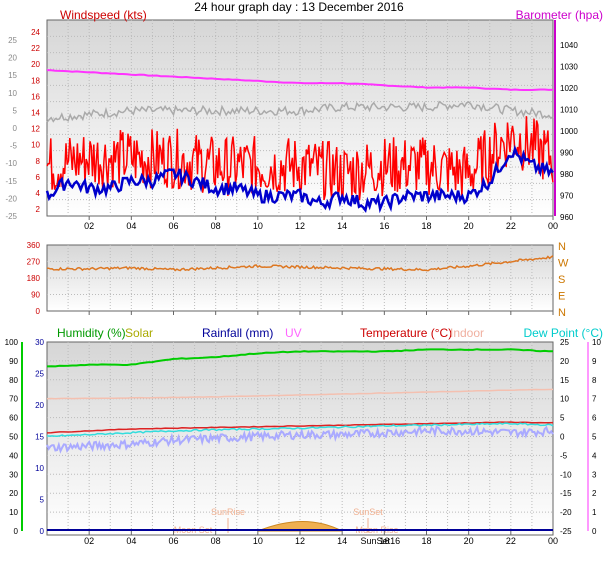 This screenshot has width=608, height=561. Describe the element at coordinates (103, 15) in the screenshot. I see `windspeed-label: Windspeed (kts)` at that location.